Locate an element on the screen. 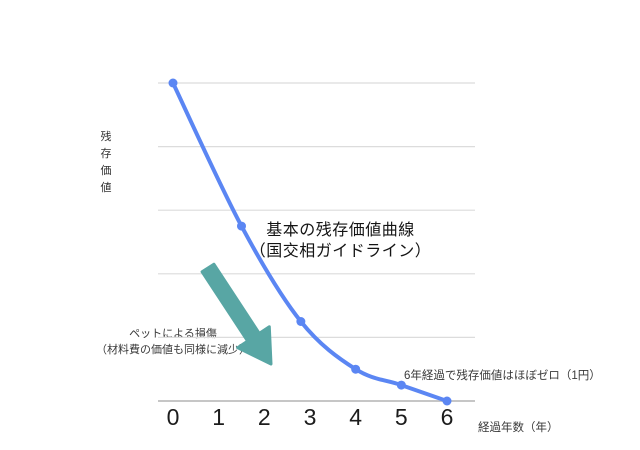 The height and width of the screenshot is (450, 640). pet-damage-arrow is located at coordinates (236, 314).